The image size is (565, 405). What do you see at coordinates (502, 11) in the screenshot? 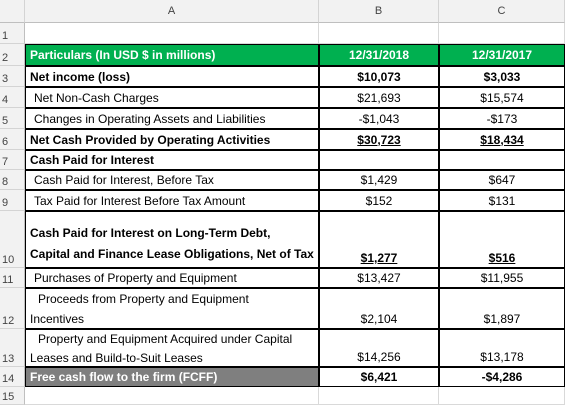
I see `column-header-c: C` at bounding box center [502, 11].